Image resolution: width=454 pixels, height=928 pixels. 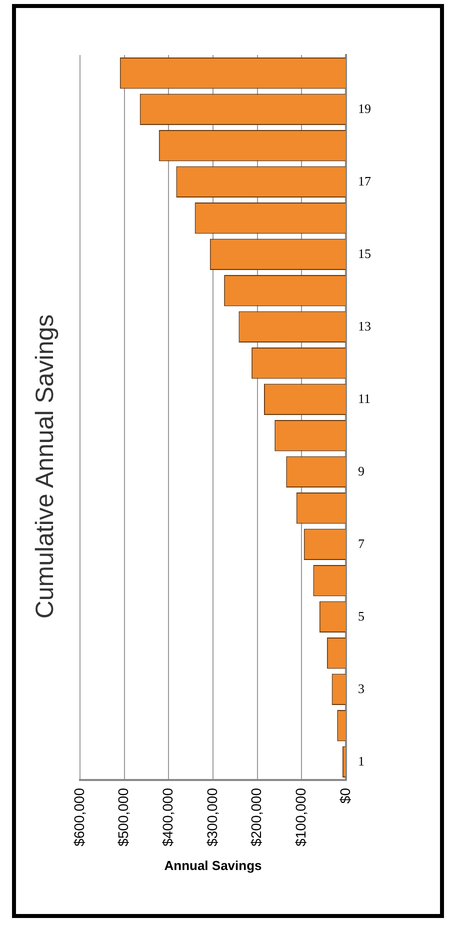 I want to click on y-tick-label: 17, so click(x=365, y=180).